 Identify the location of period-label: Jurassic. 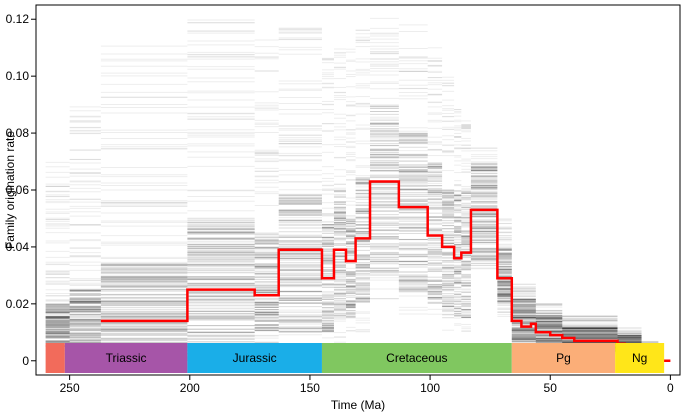
(255, 358).